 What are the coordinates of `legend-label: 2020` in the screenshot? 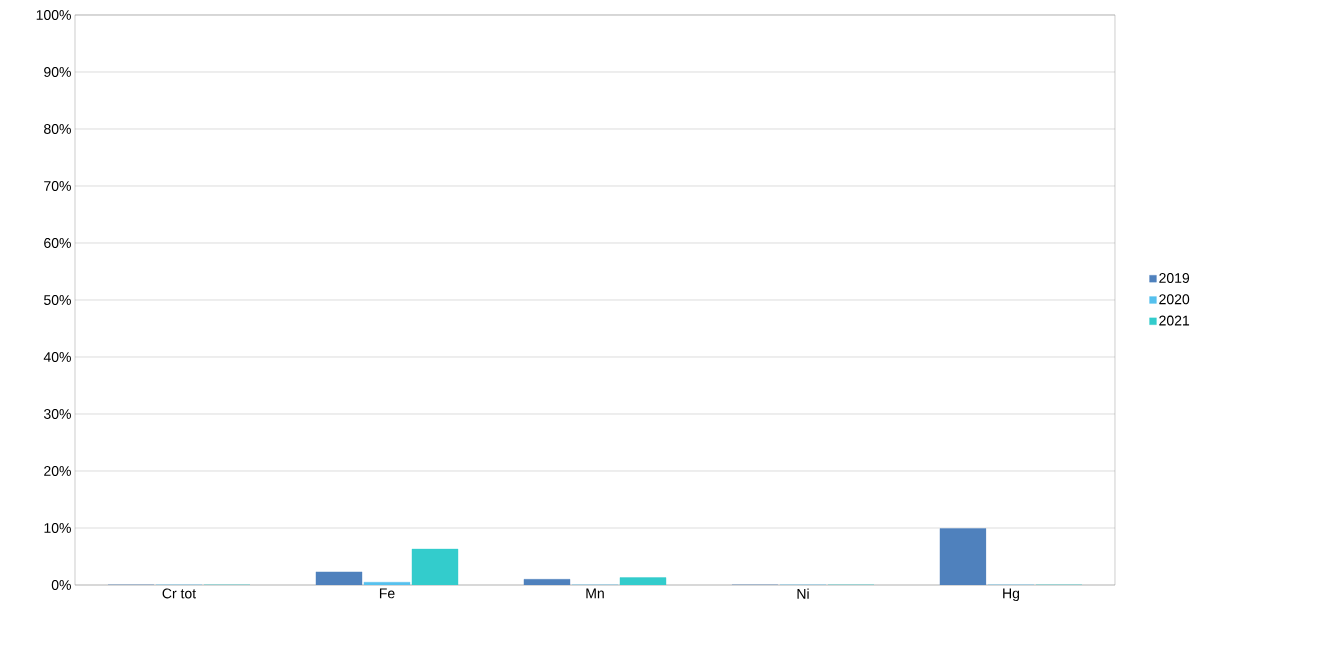 It's located at (1174, 299).